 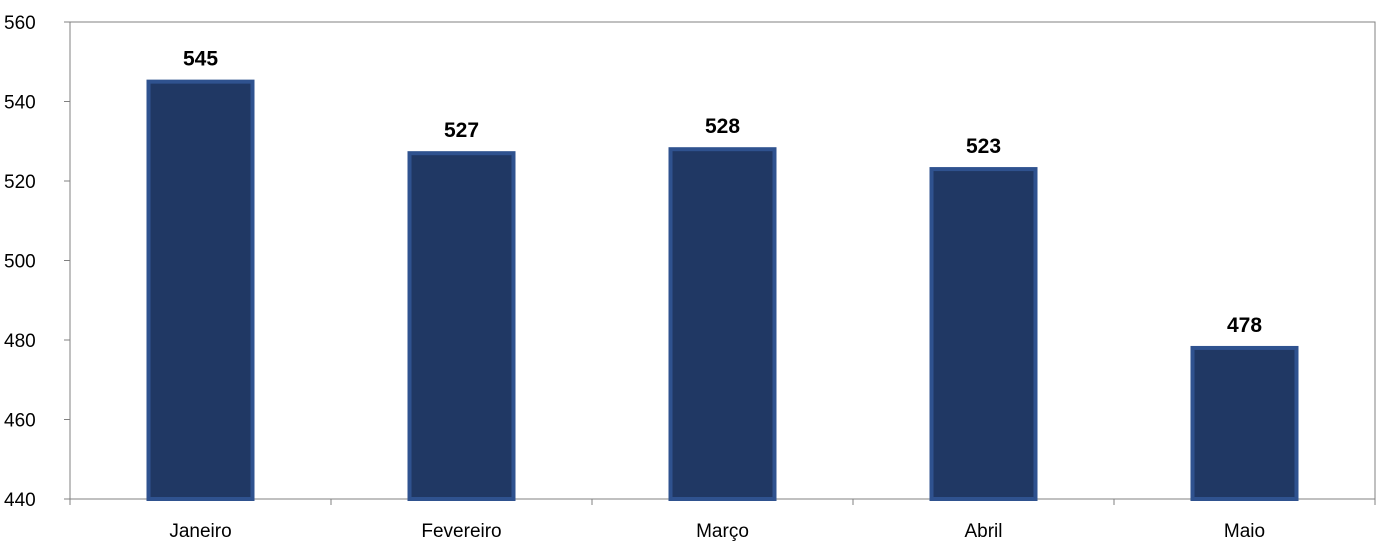 I want to click on x-tick-label: Abril, so click(x=983, y=531).